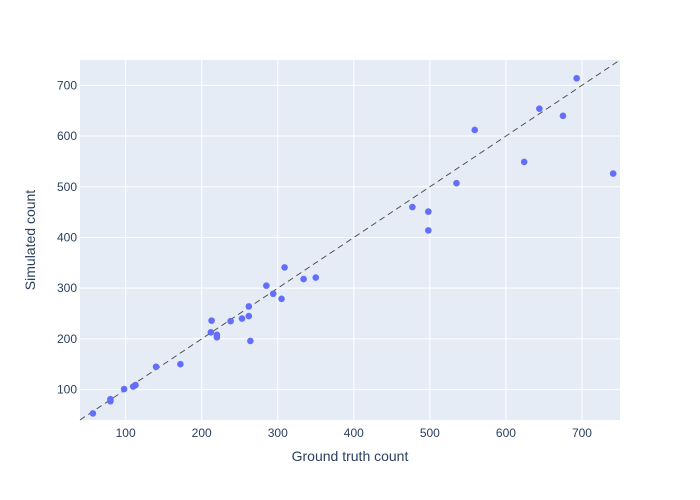 This screenshot has height=500, width=700. What do you see at coordinates (67, 136) in the screenshot?
I see `y-tick-label: 600` at bounding box center [67, 136].